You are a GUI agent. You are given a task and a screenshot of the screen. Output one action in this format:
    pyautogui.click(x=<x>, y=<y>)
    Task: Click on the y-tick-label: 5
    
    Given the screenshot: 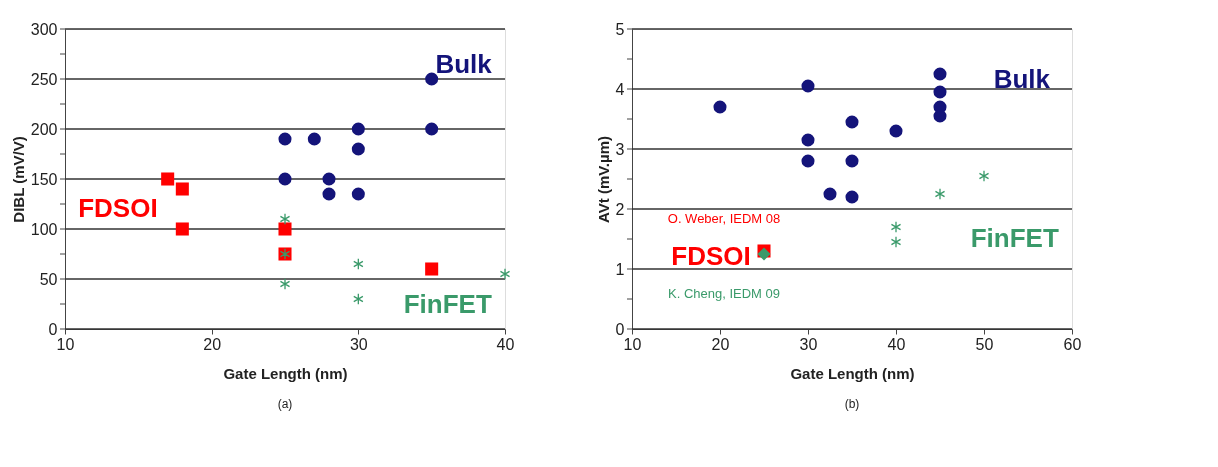 What is the action you would take?
    pyautogui.click(x=620, y=29)
    